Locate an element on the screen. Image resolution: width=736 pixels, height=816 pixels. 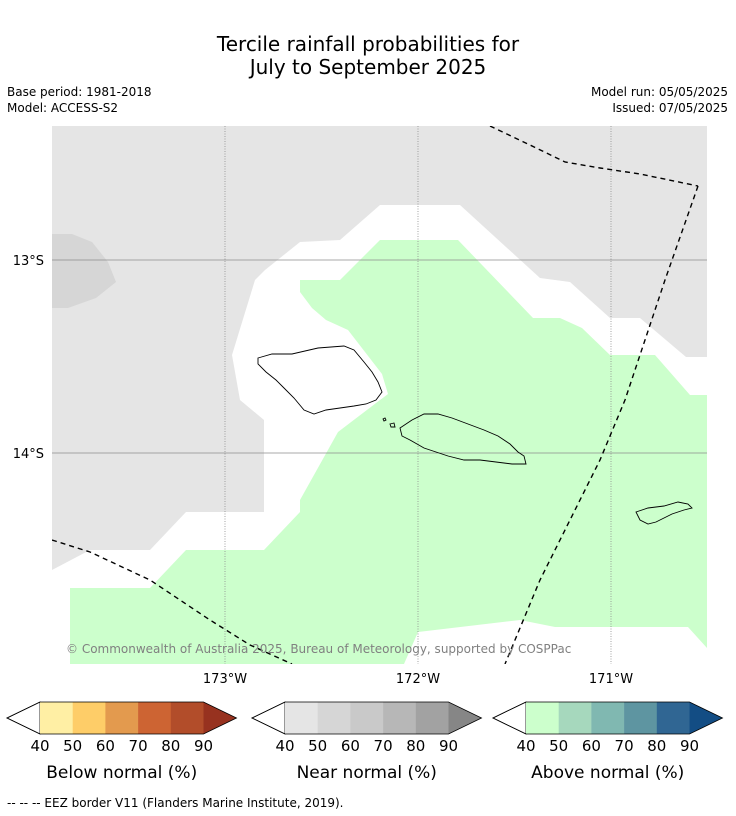
islands is located at coordinates (475, 435).